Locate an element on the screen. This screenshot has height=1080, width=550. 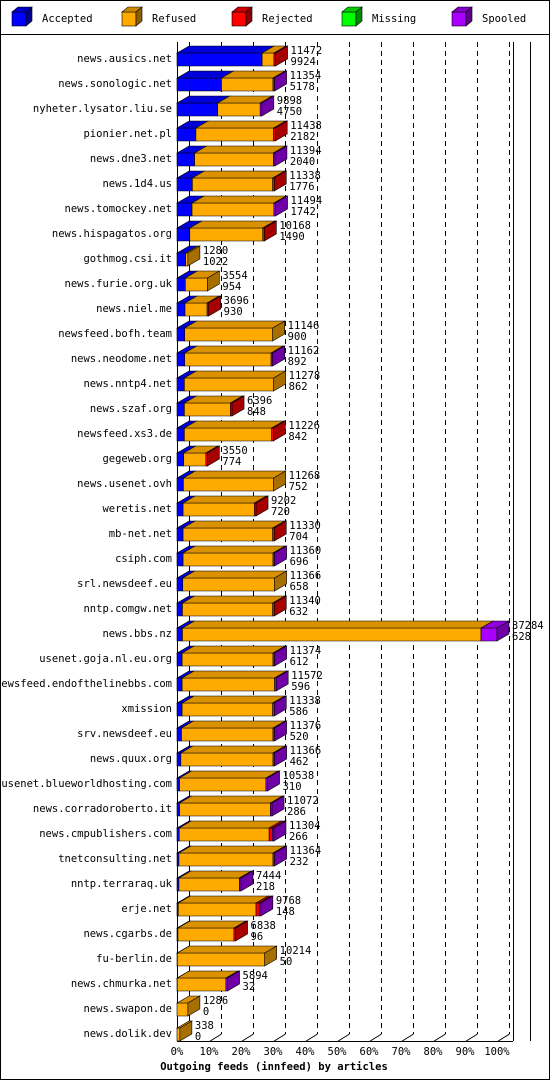
y-tick-label: news.nntp4.net is located at coordinates (127, 384).